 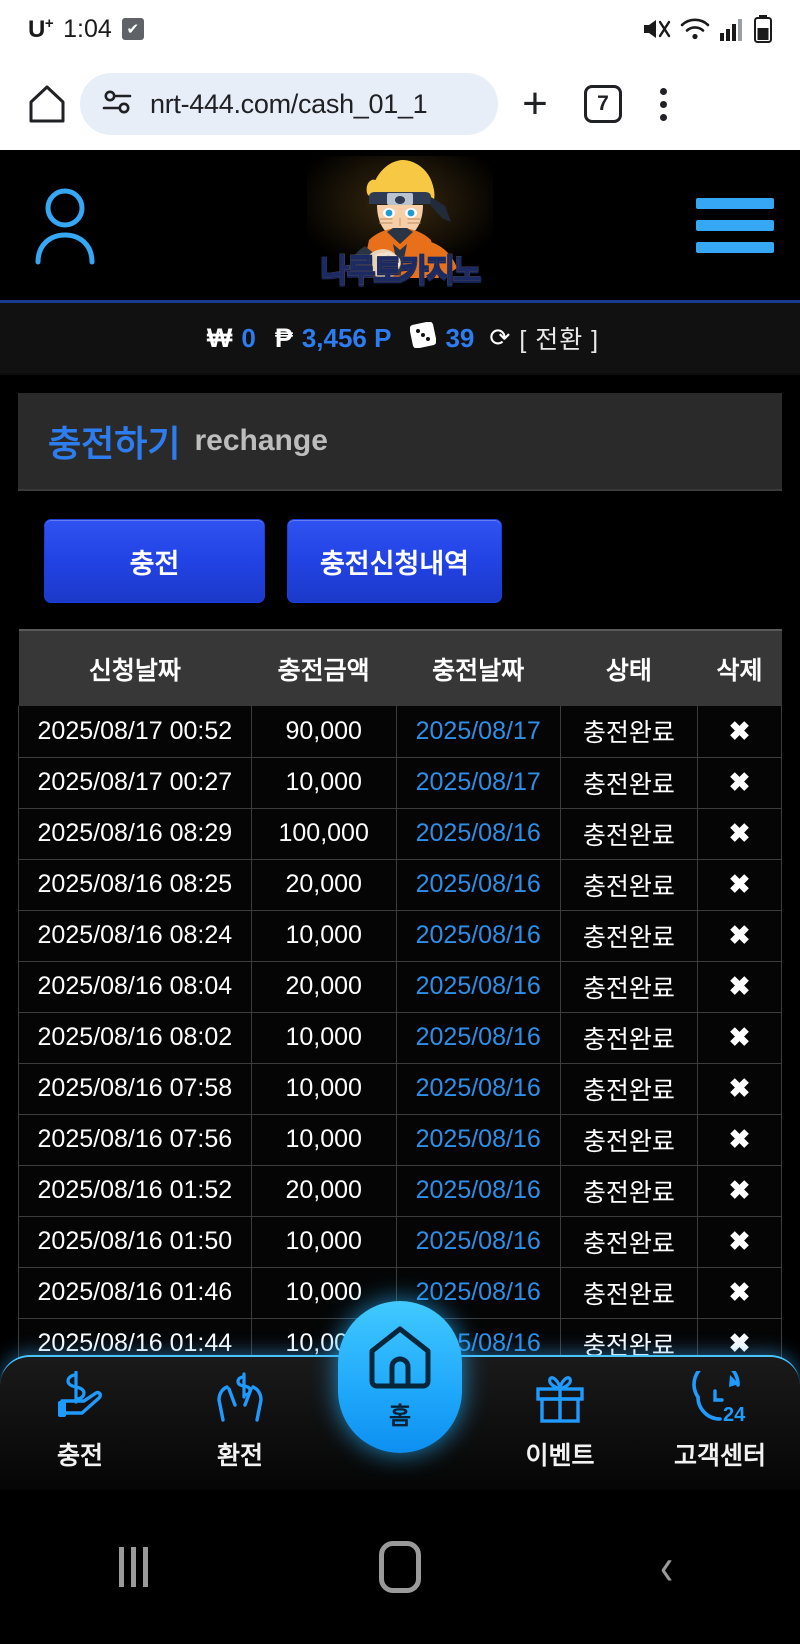 What do you see at coordinates (324, 667) in the screenshot?
I see `col-amount: 충전금액` at bounding box center [324, 667].